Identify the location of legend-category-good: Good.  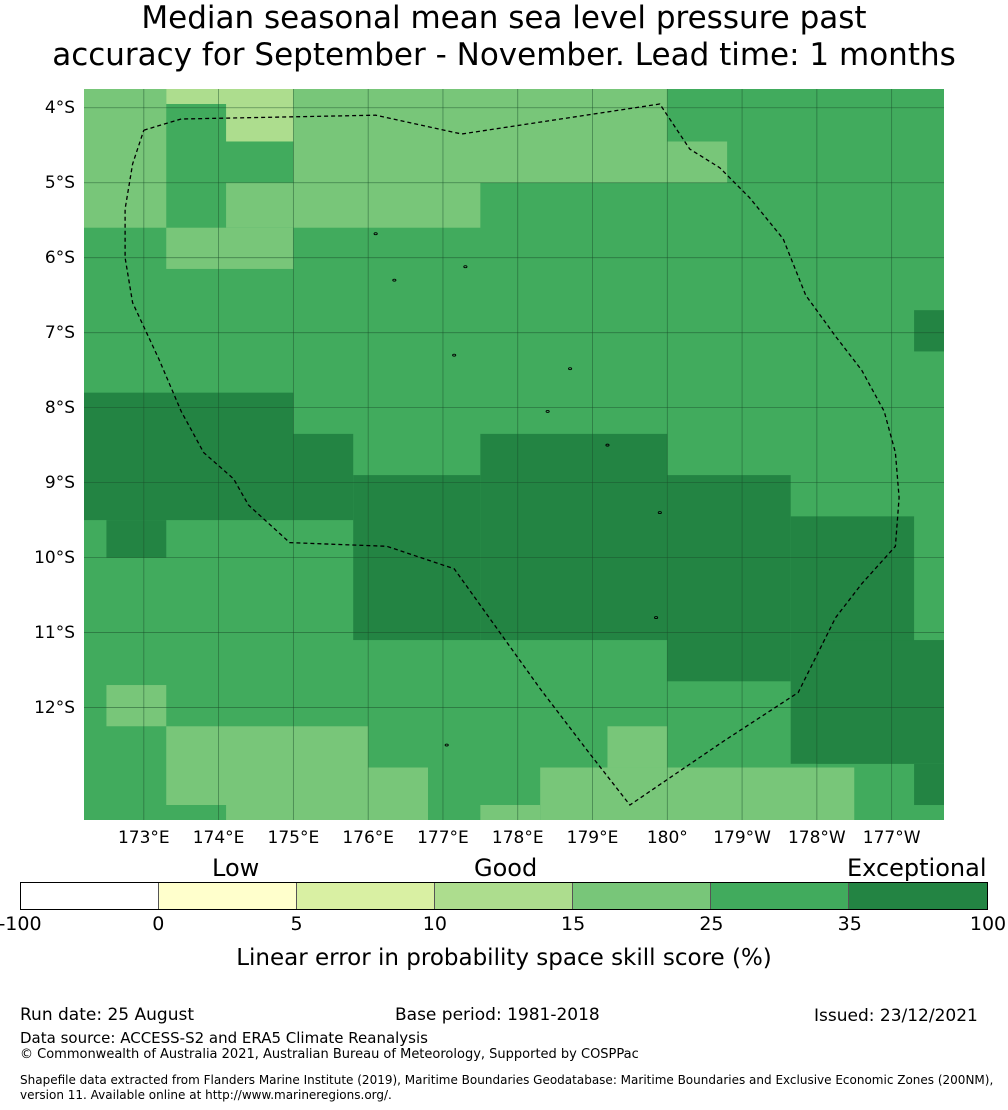
(506, 868).